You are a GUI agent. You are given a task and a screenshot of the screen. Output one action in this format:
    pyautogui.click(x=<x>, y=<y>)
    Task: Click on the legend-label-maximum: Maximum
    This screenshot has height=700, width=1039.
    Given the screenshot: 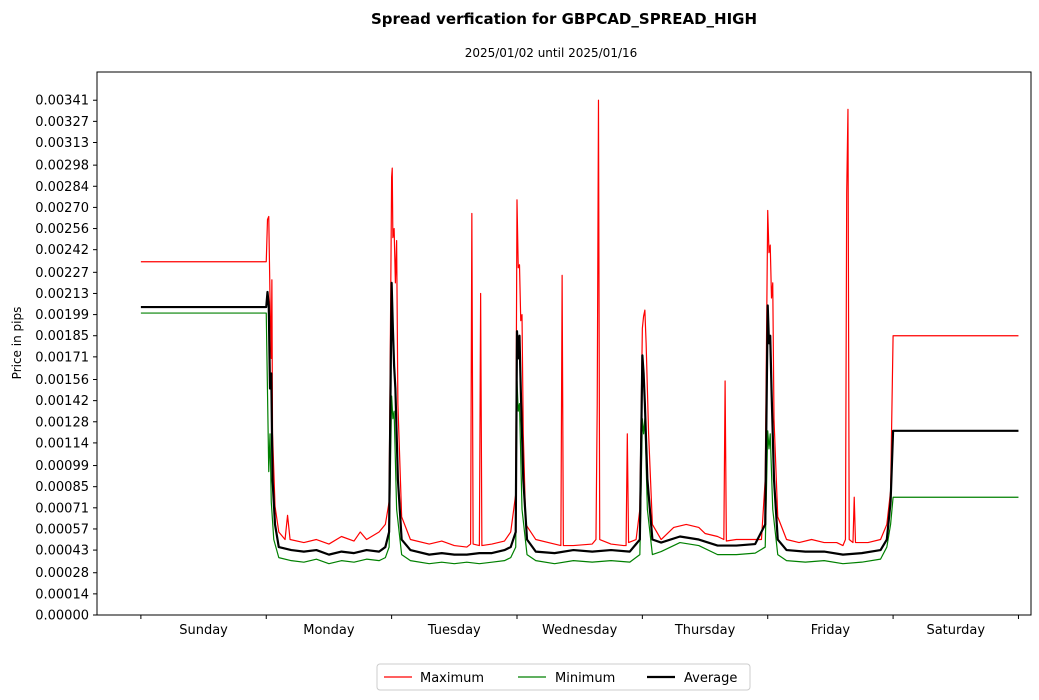 What is the action you would take?
    pyautogui.click(x=452, y=678)
    